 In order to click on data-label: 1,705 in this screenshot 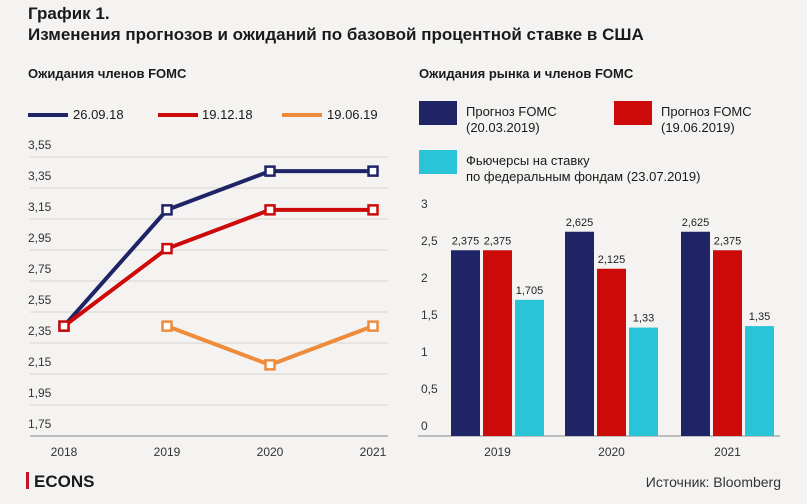, I will do `click(530, 291)`.